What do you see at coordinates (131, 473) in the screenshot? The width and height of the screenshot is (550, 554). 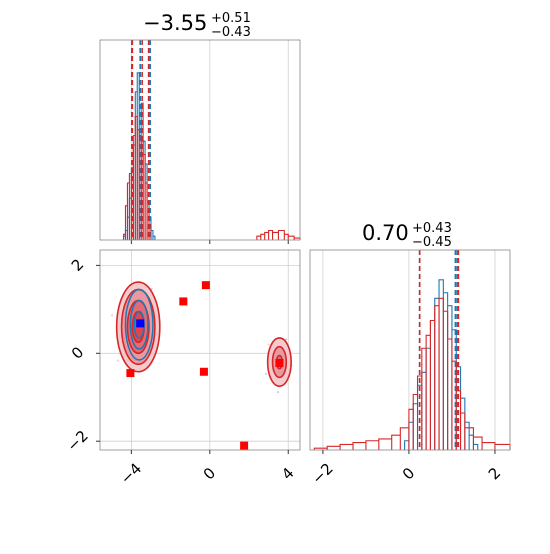 I see `x-tick-label: −4` at bounding box center [131, 473].